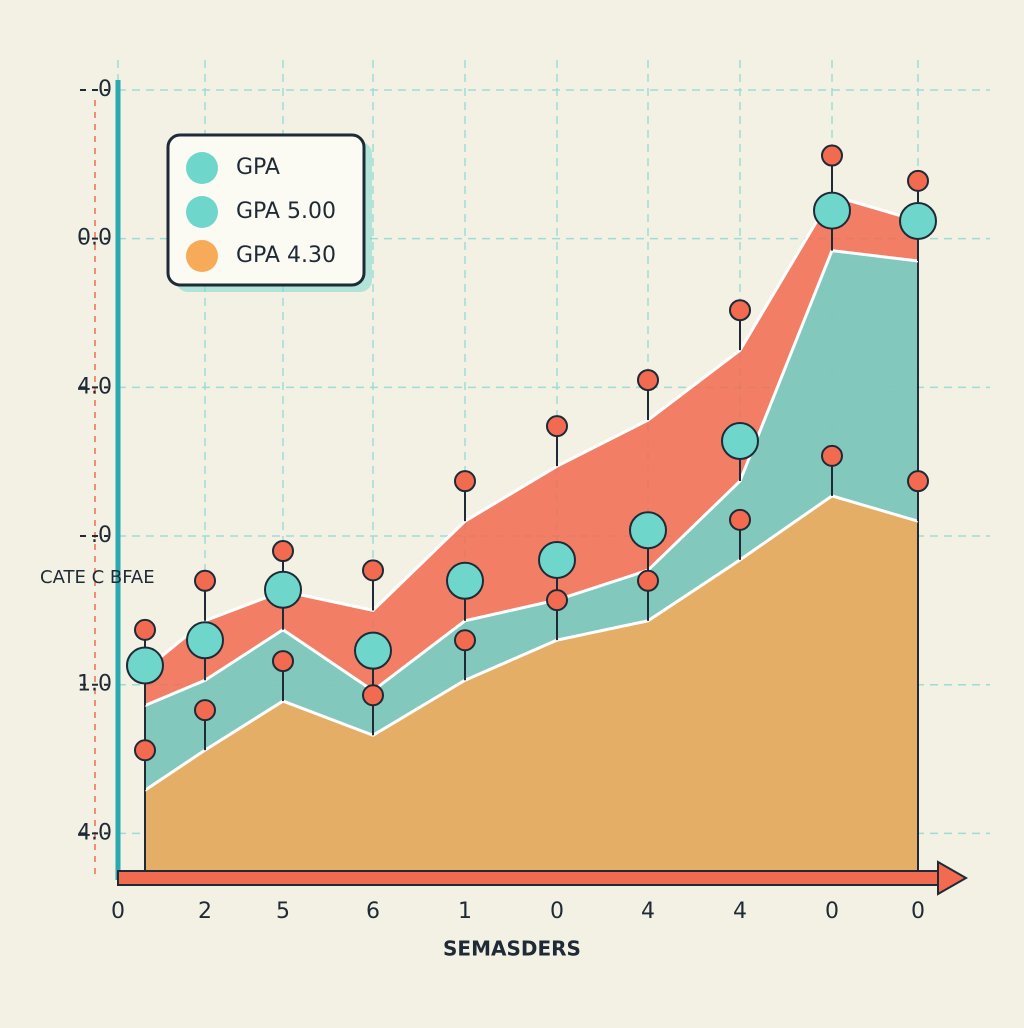  What do you see at coordinates (953, 878) in the screenshot?
I see `x-axis-arrow` at bounding box center [953, 878].